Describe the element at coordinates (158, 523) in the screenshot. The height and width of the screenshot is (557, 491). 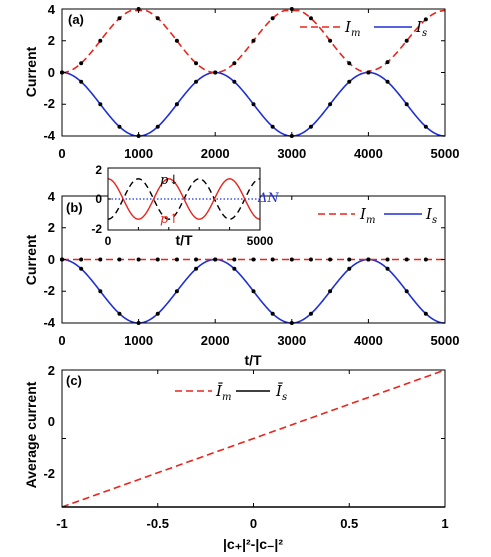
I see `panel-c-xtick-label: -0.5` at that location.